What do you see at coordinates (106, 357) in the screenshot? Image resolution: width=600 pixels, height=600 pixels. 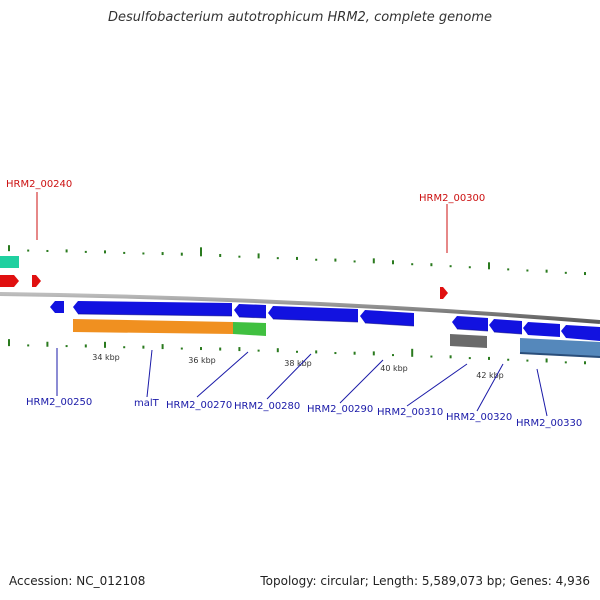 I see `scale-label-34kbp: 34 kbp` at bounding box center [106, 357].